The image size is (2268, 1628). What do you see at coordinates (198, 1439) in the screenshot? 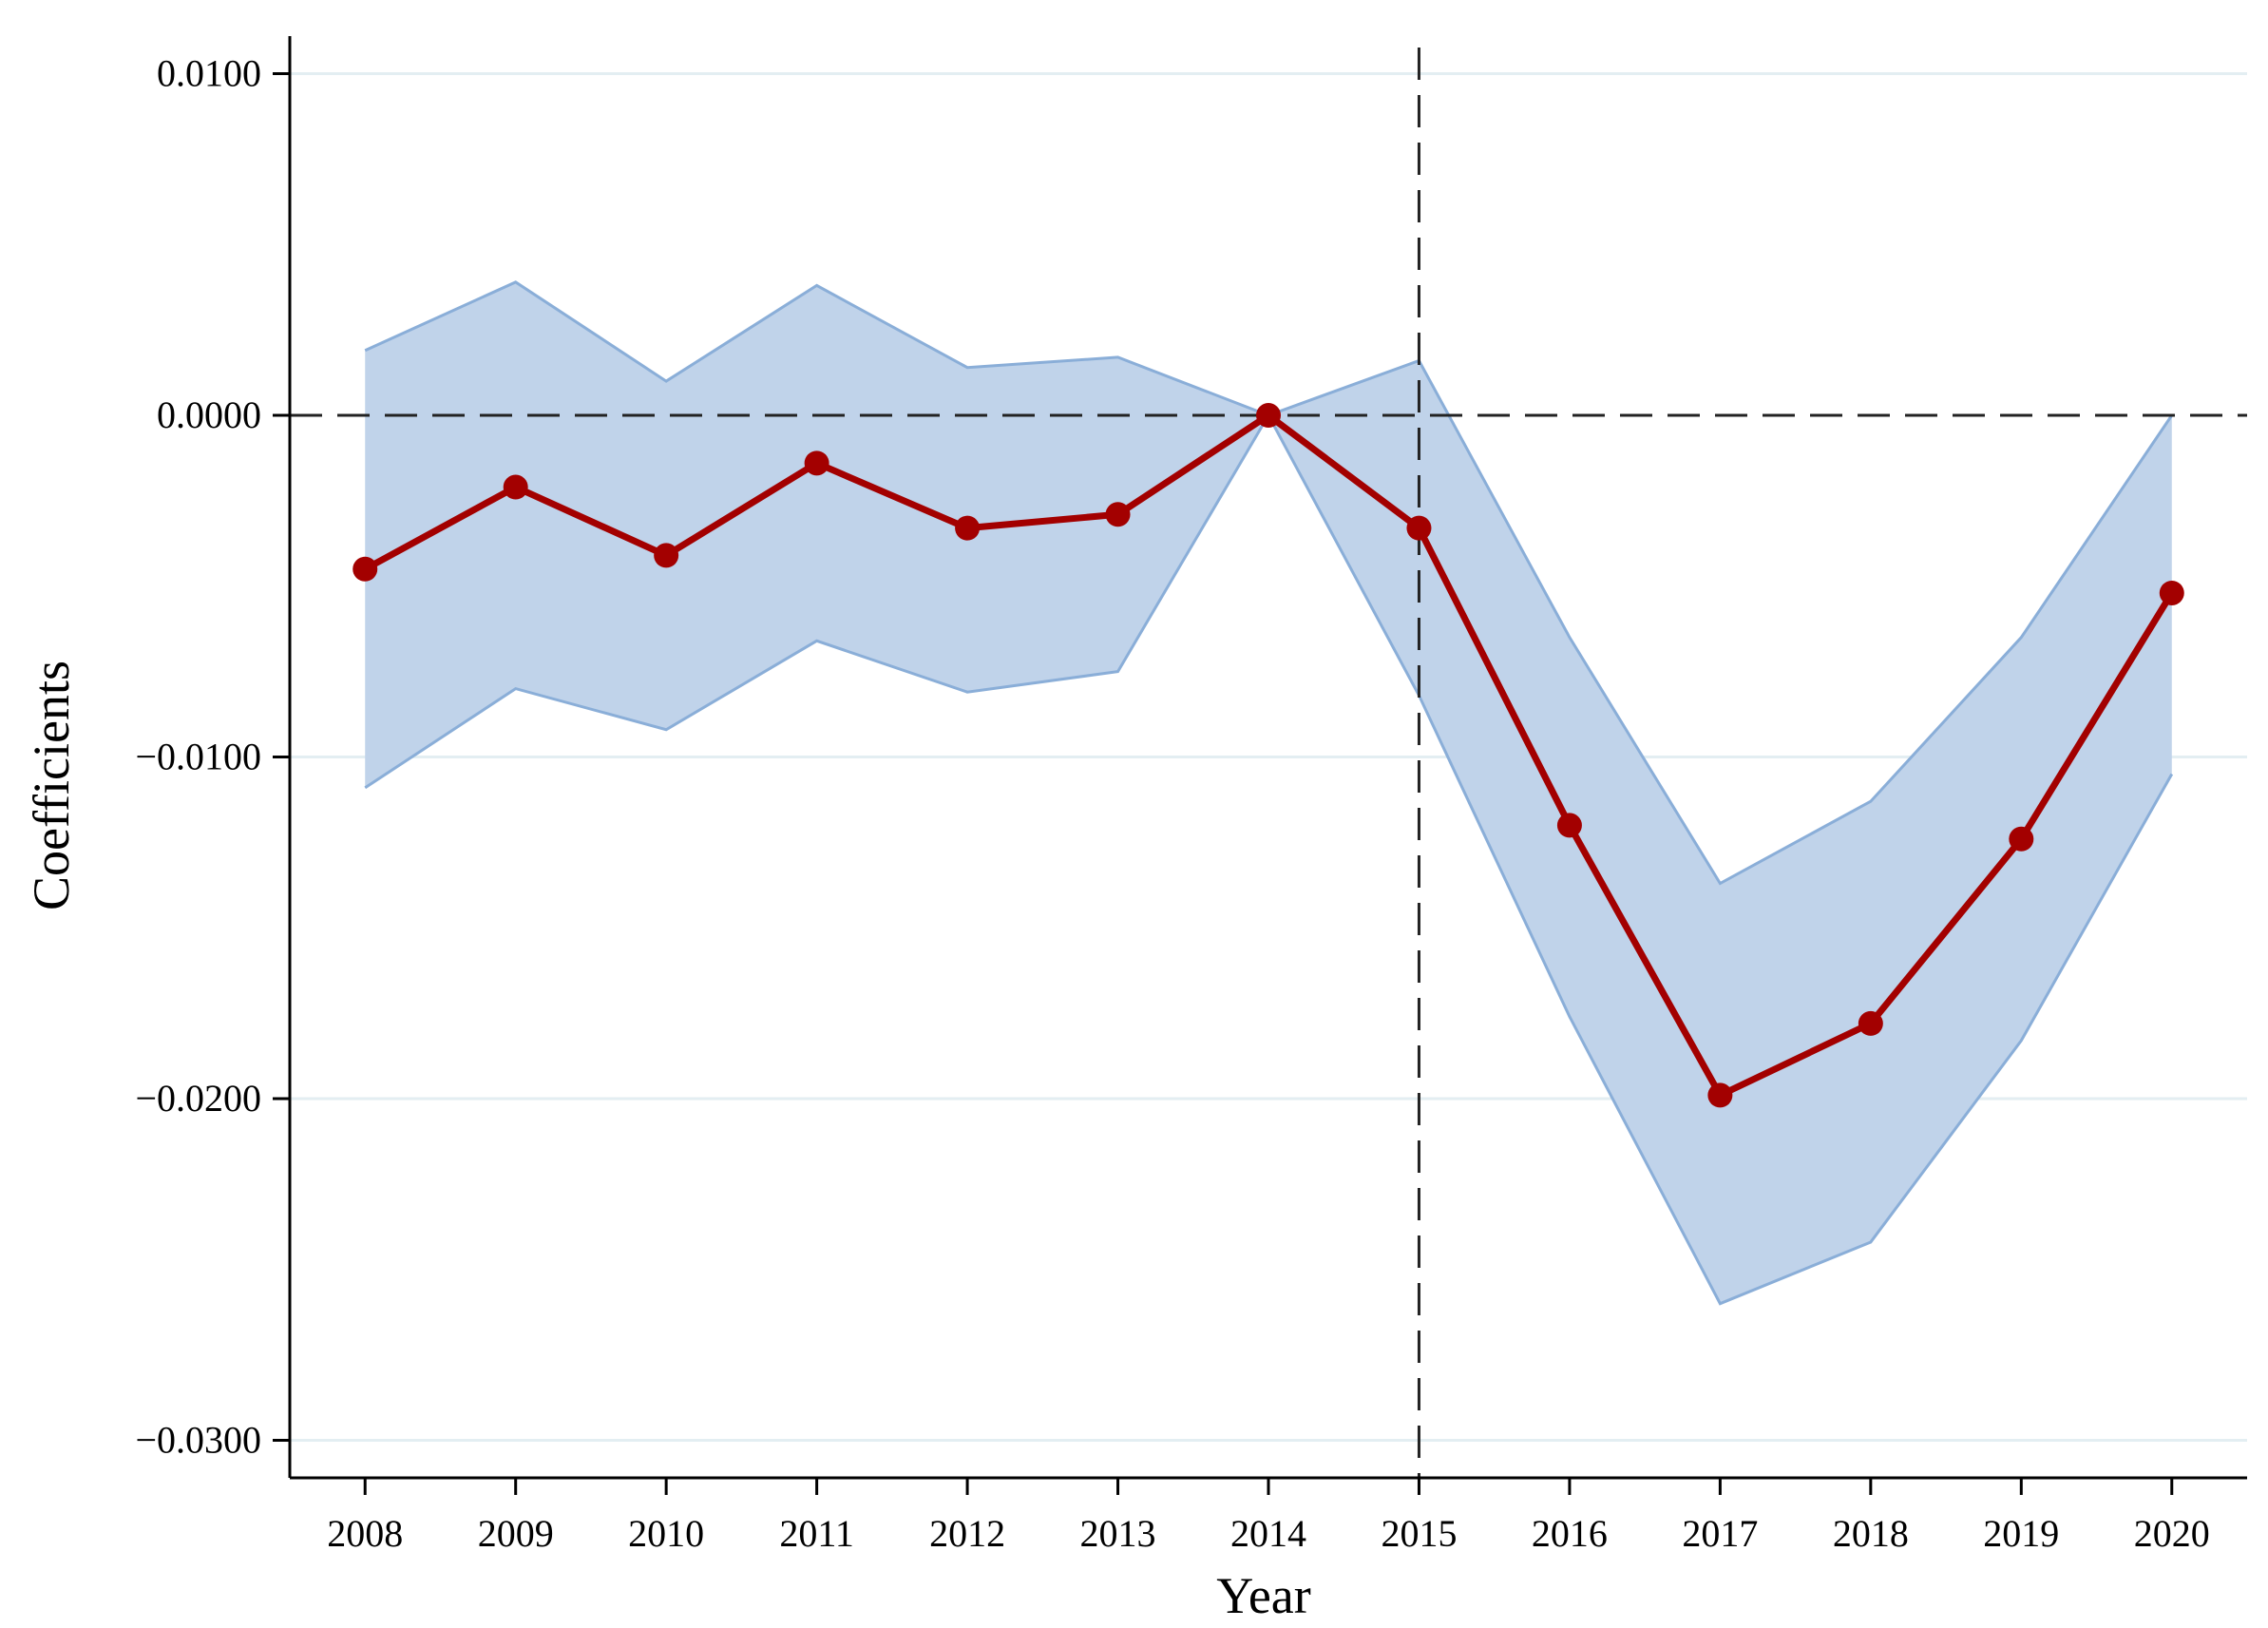
I see `y-tick-label: −0.0300` at bounding box center [198, 1439].